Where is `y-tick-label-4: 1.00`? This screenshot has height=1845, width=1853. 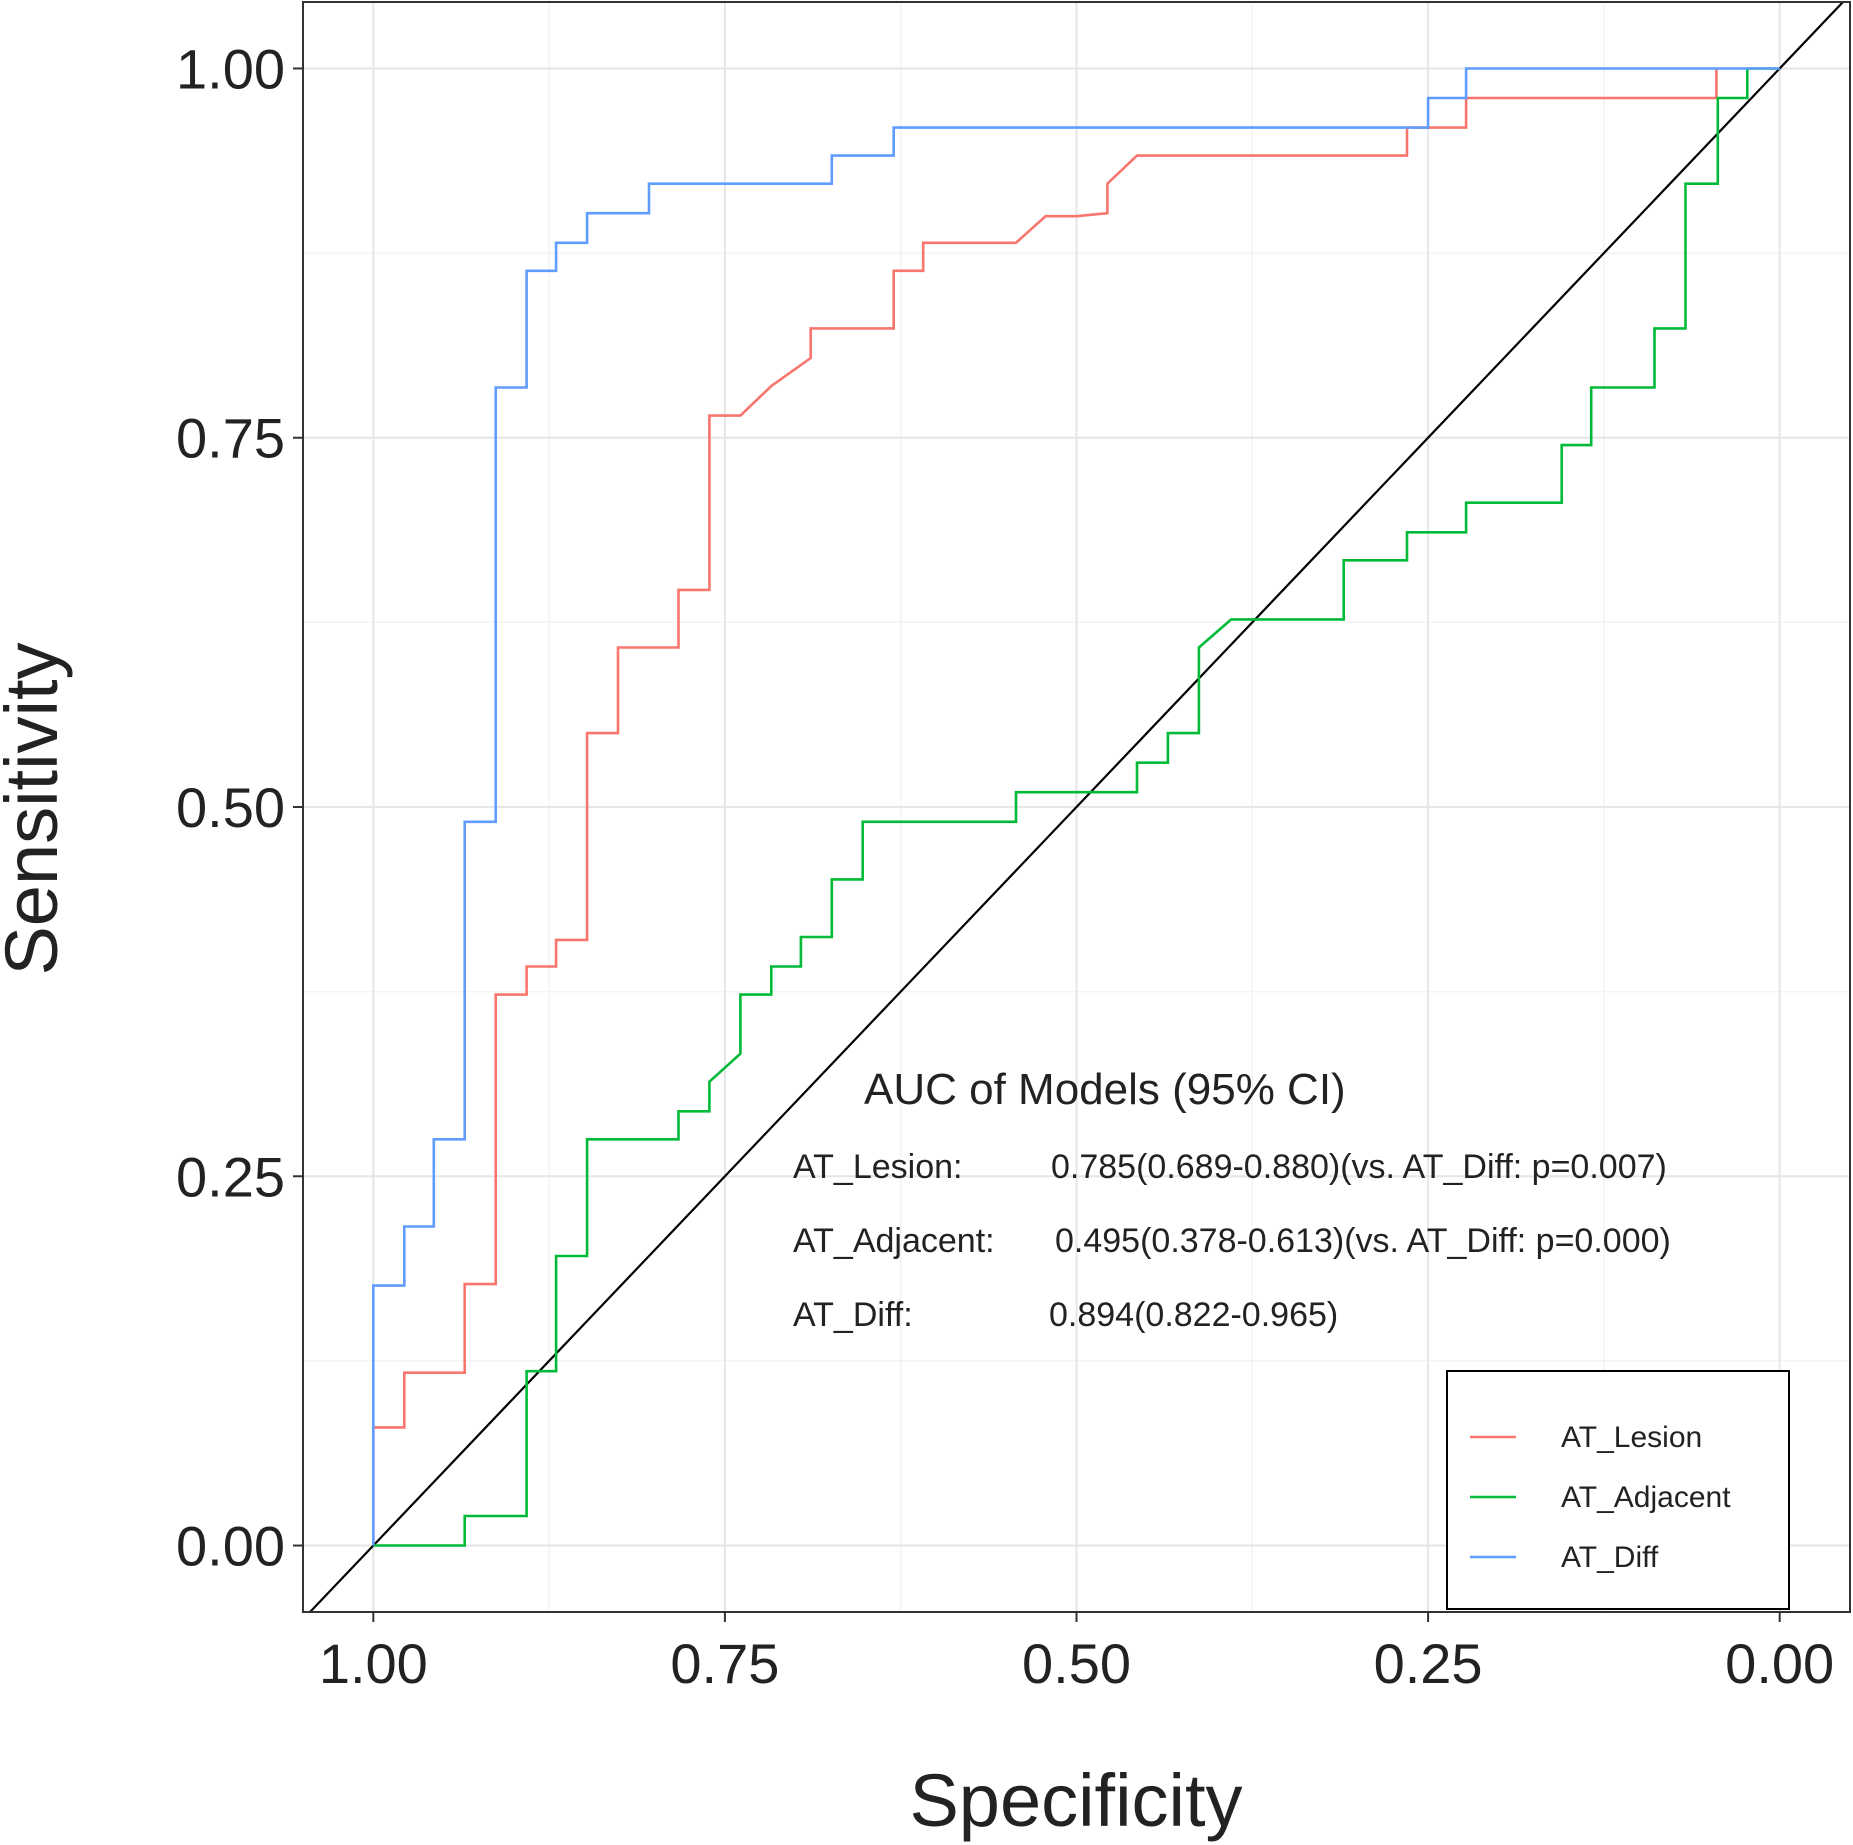
y-tick-label-4: 1.00 is located at coordinates (230, 68).